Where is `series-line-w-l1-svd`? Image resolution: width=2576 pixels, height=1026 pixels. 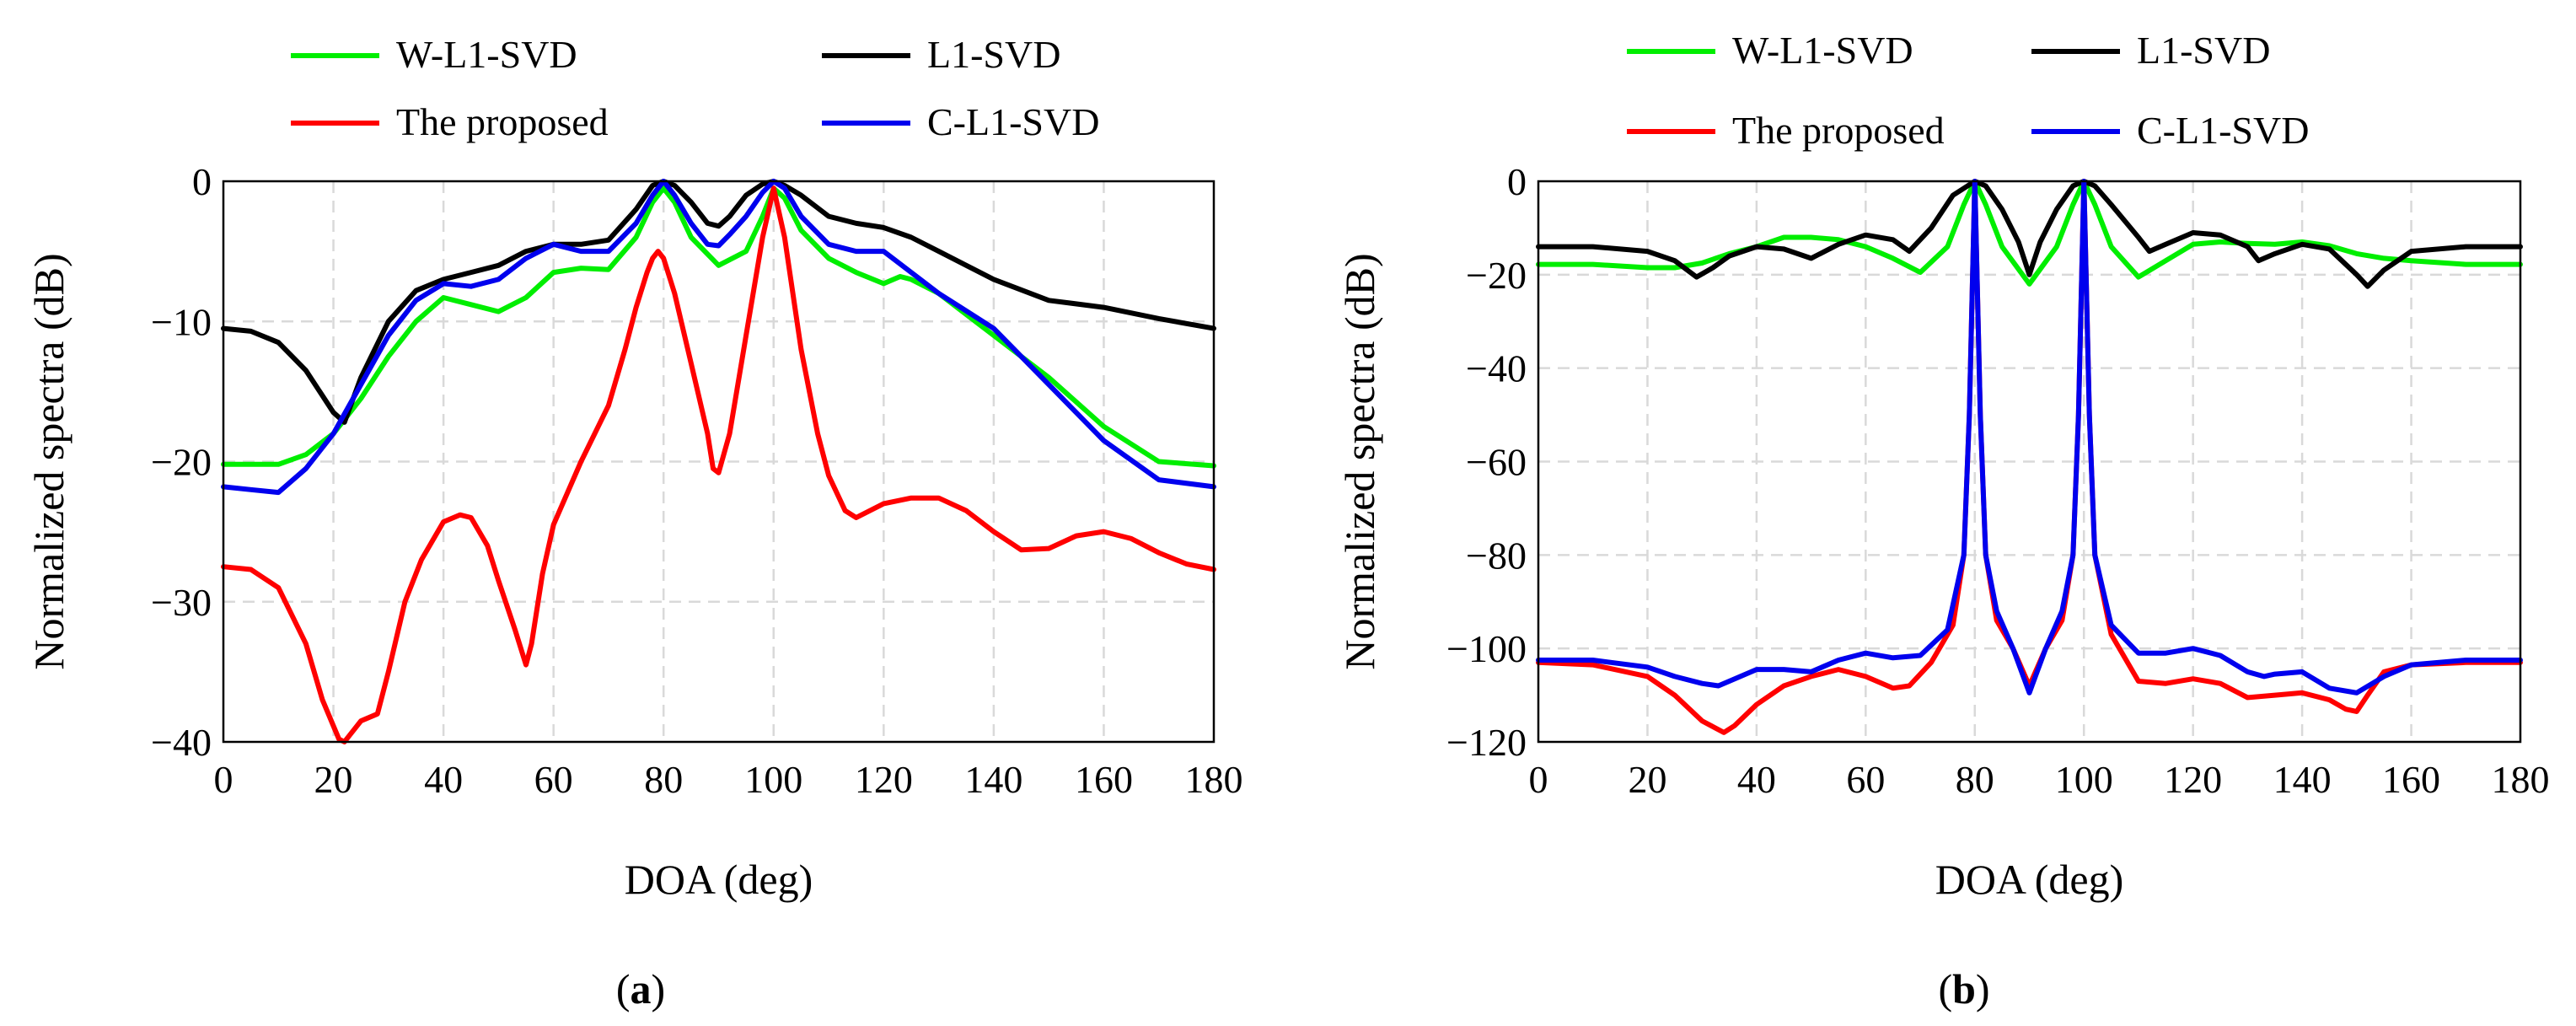
series-line-w-l1-svd is located at coordinates (718, 327).